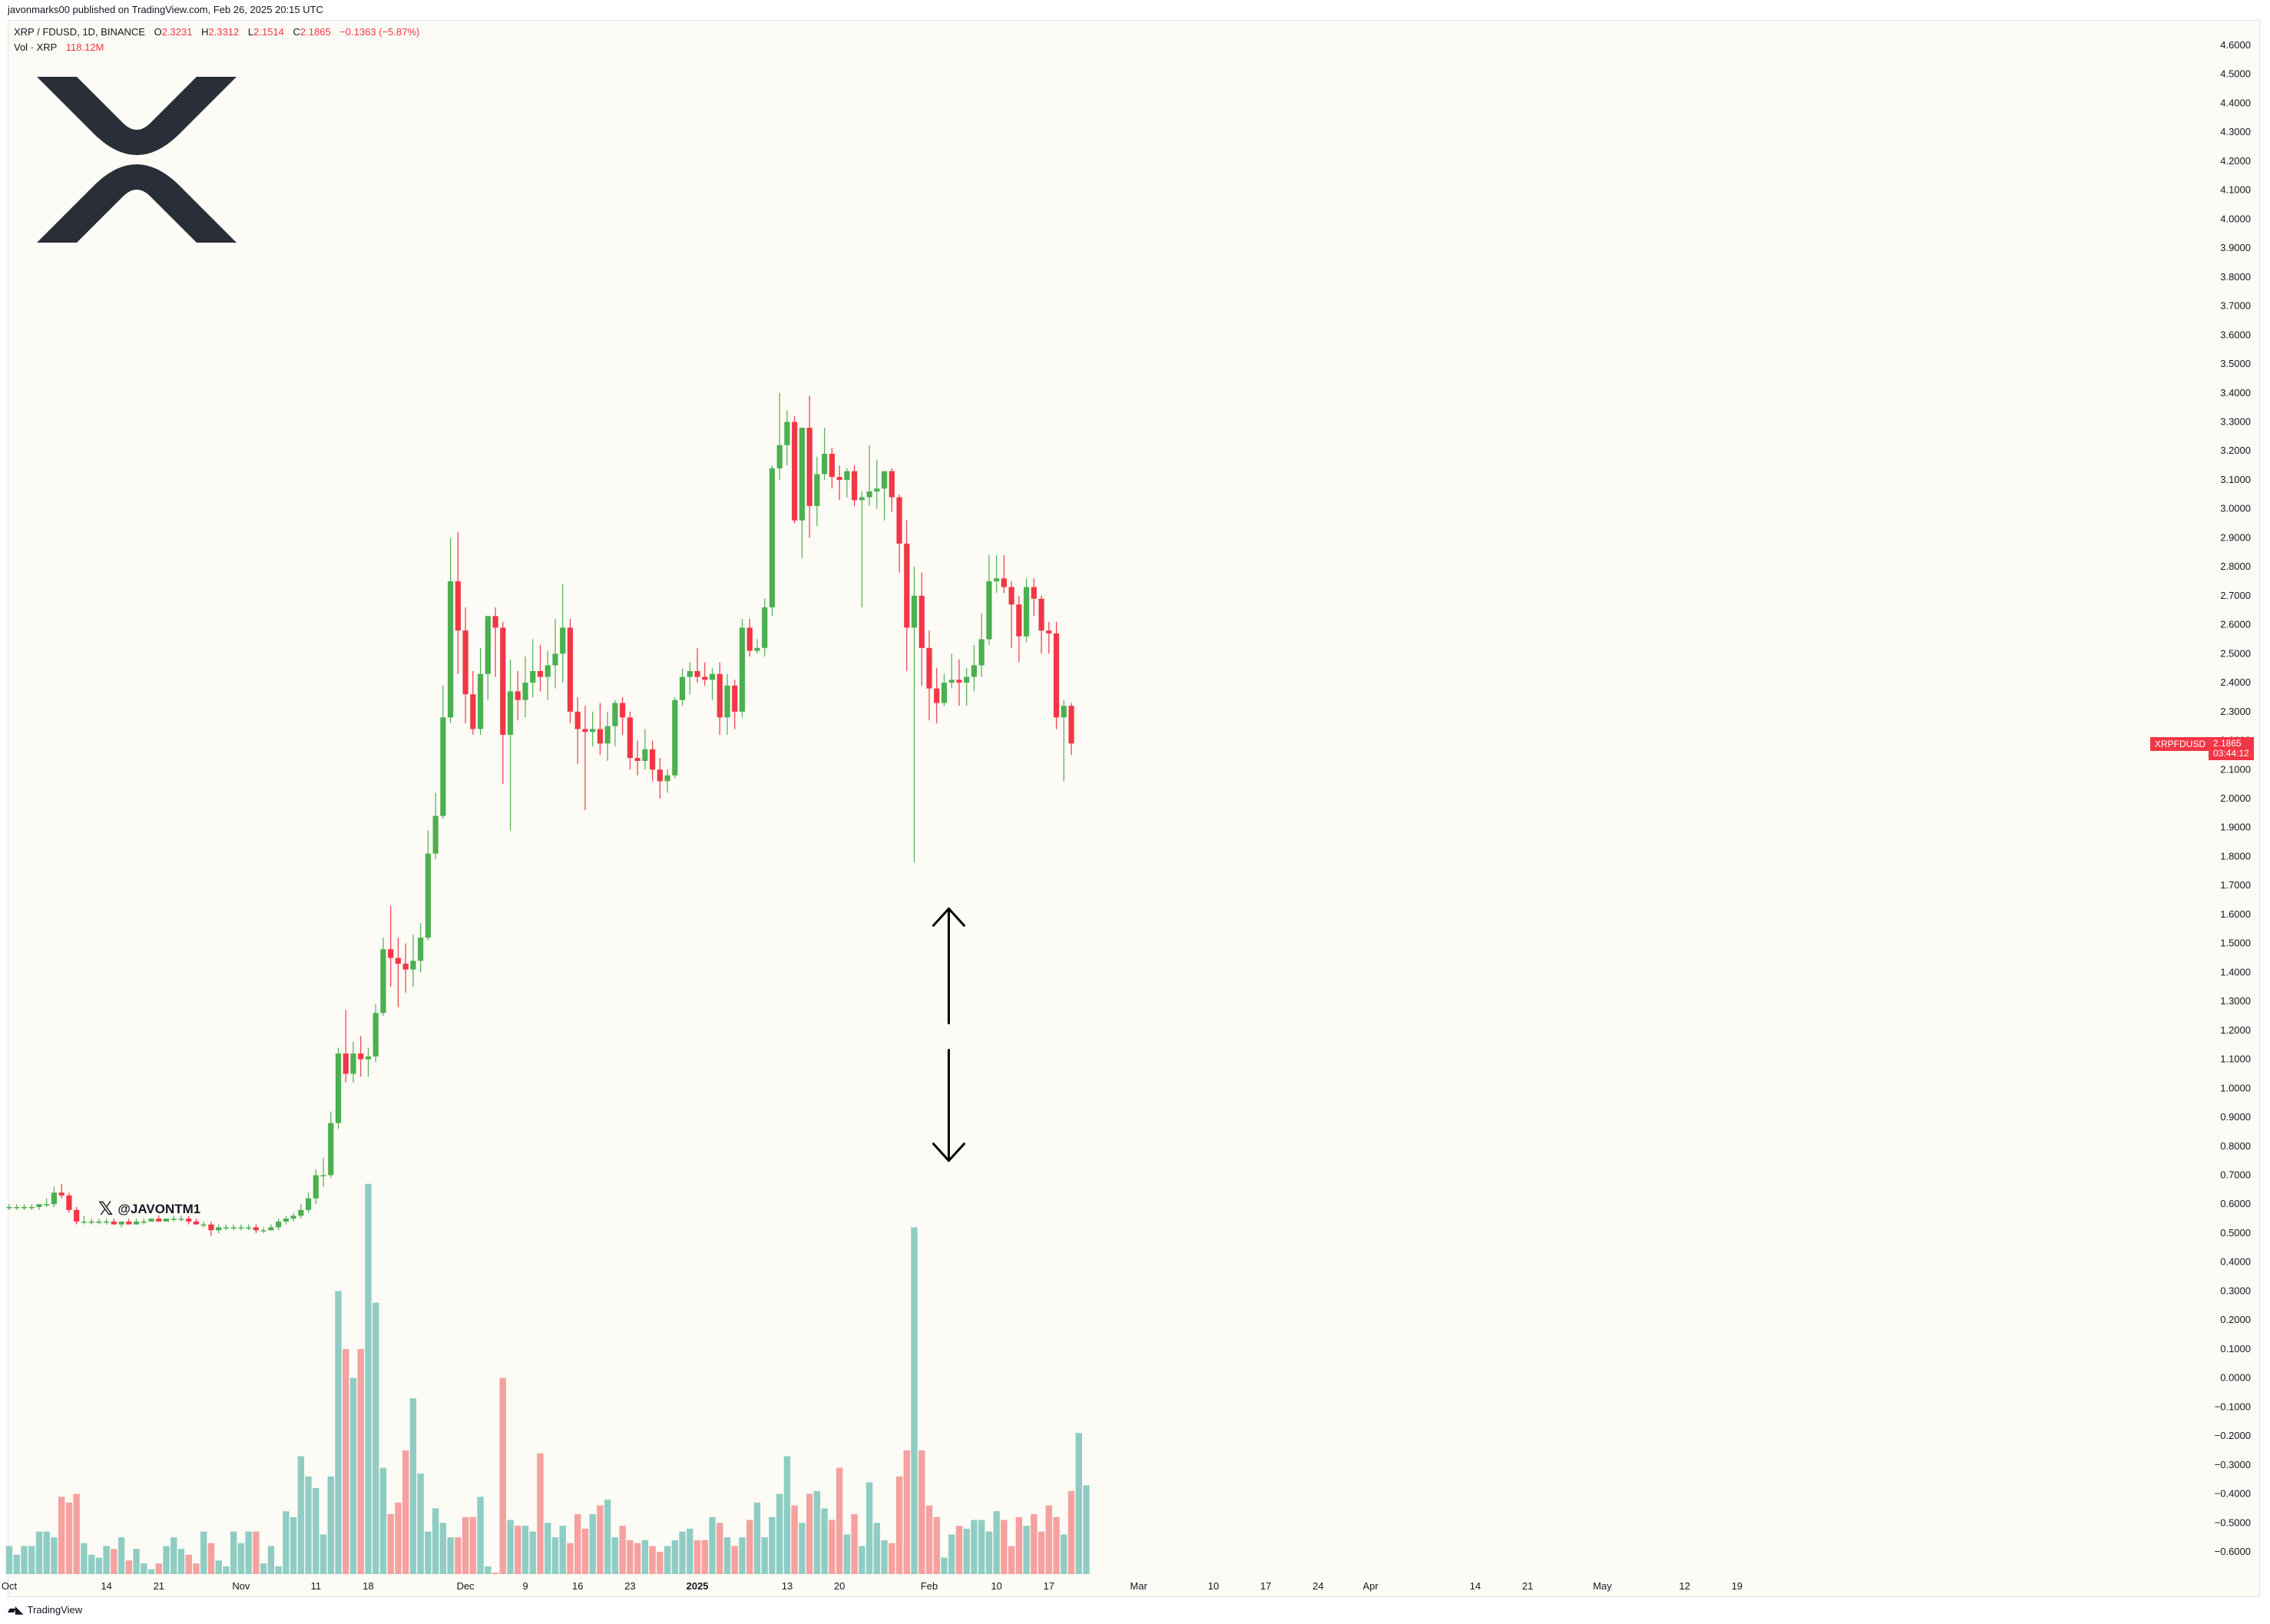 This screenshot has height=1624, width=2270. I want to click on price-axis-label: 2.9000, so click(2235, 537).